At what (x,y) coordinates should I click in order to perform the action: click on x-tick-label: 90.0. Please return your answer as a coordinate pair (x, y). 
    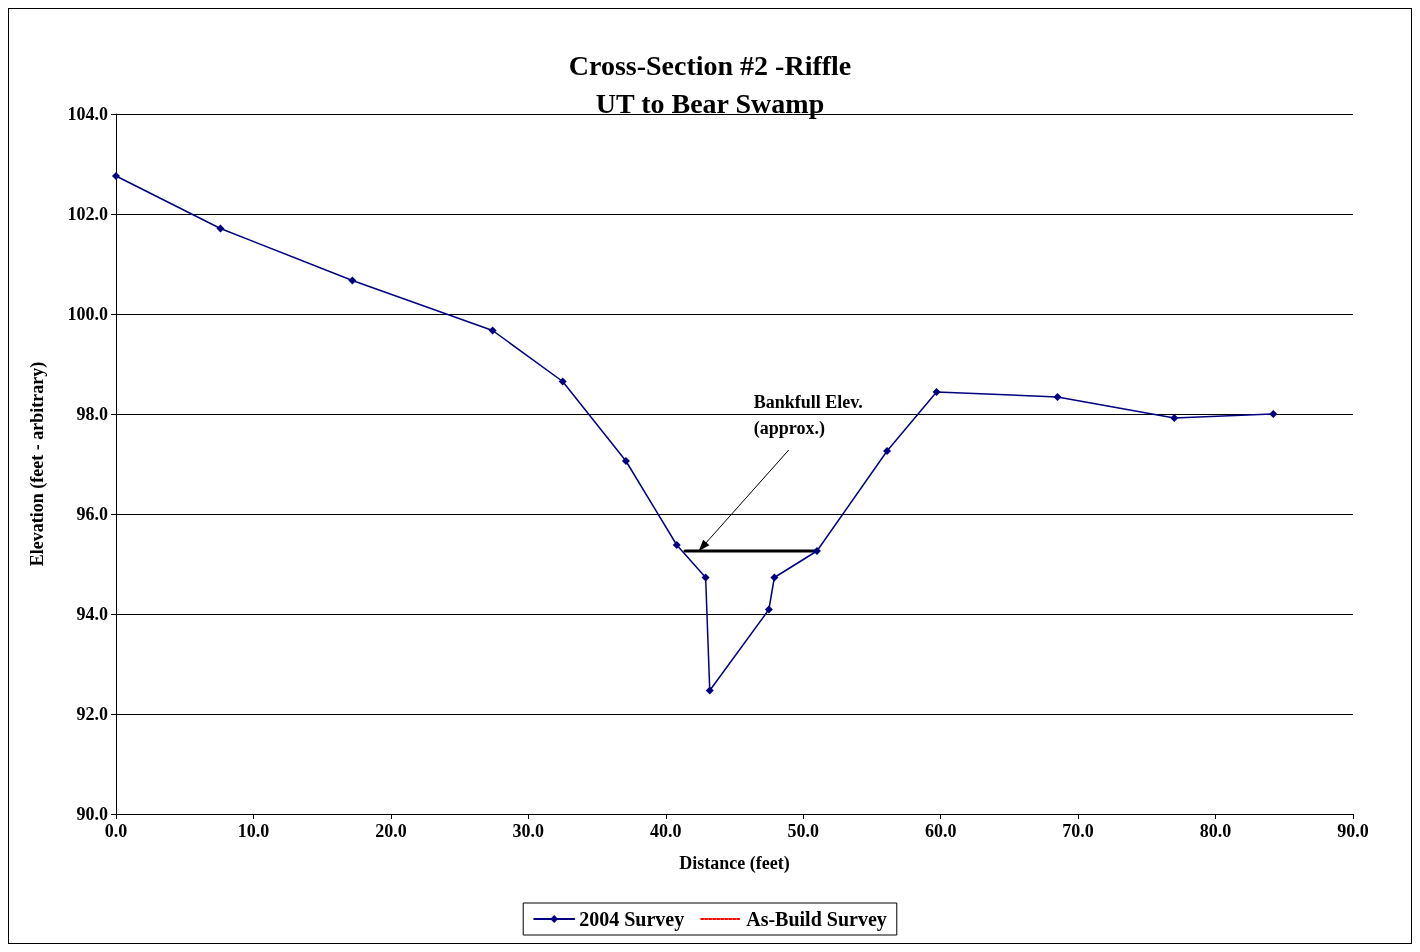
    Looking at the image, I should click on (1353, 831).